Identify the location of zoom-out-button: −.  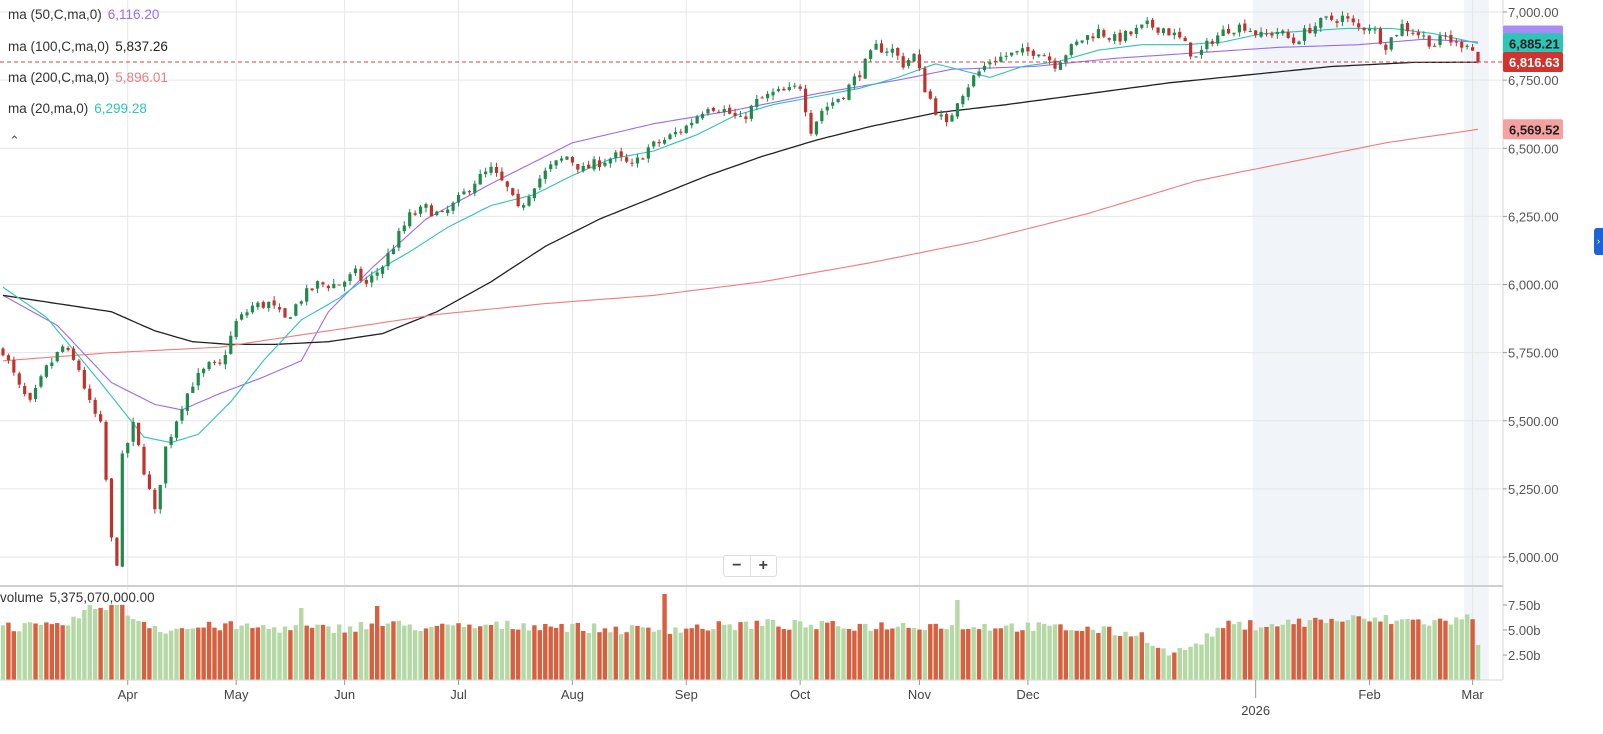
(737, 565).